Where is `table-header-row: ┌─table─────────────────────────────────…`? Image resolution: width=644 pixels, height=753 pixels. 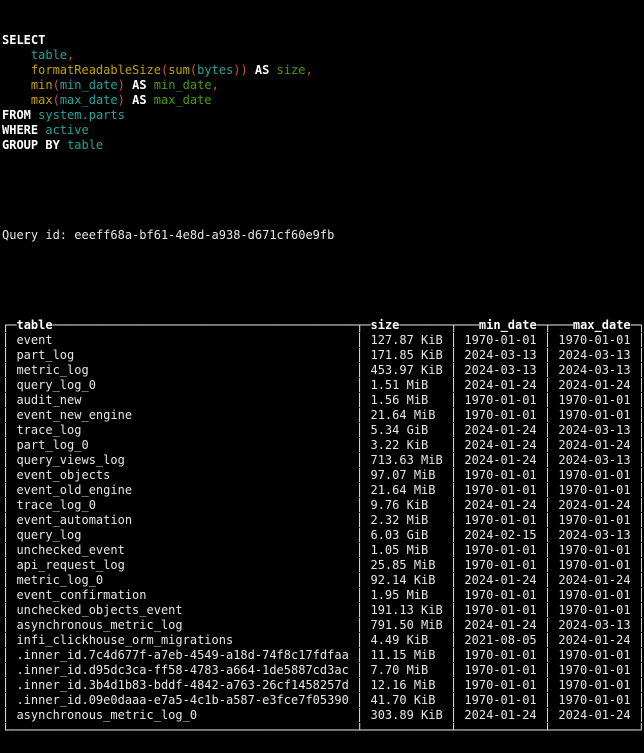
table-header-row: ┌─table─────────────────────────────────… is located at coordinates (323, 325).